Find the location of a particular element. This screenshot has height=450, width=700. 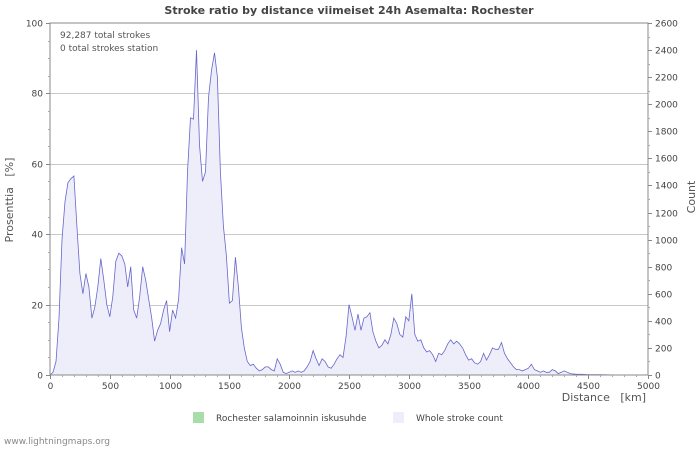

x-tick-label: 1500 is located at coordinates (229, 387).